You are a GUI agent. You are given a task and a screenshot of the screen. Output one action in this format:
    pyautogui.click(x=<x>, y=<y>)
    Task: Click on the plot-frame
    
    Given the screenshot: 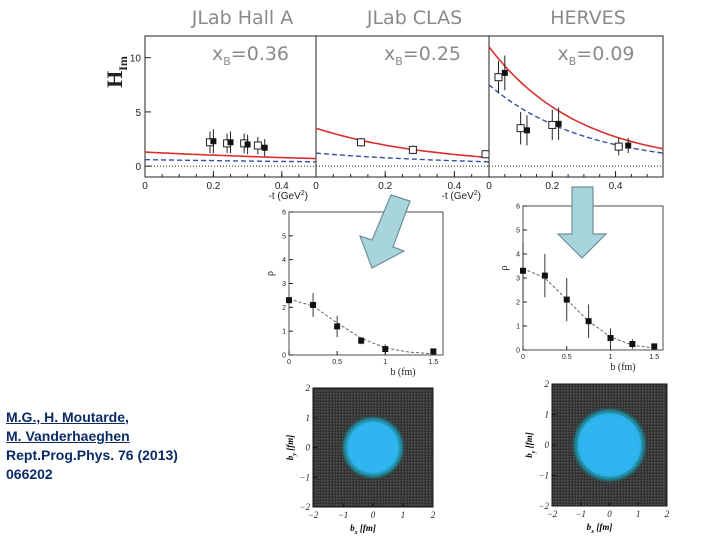 What is the action you would take?
    pyautogui.click(x=366, y=283)
    